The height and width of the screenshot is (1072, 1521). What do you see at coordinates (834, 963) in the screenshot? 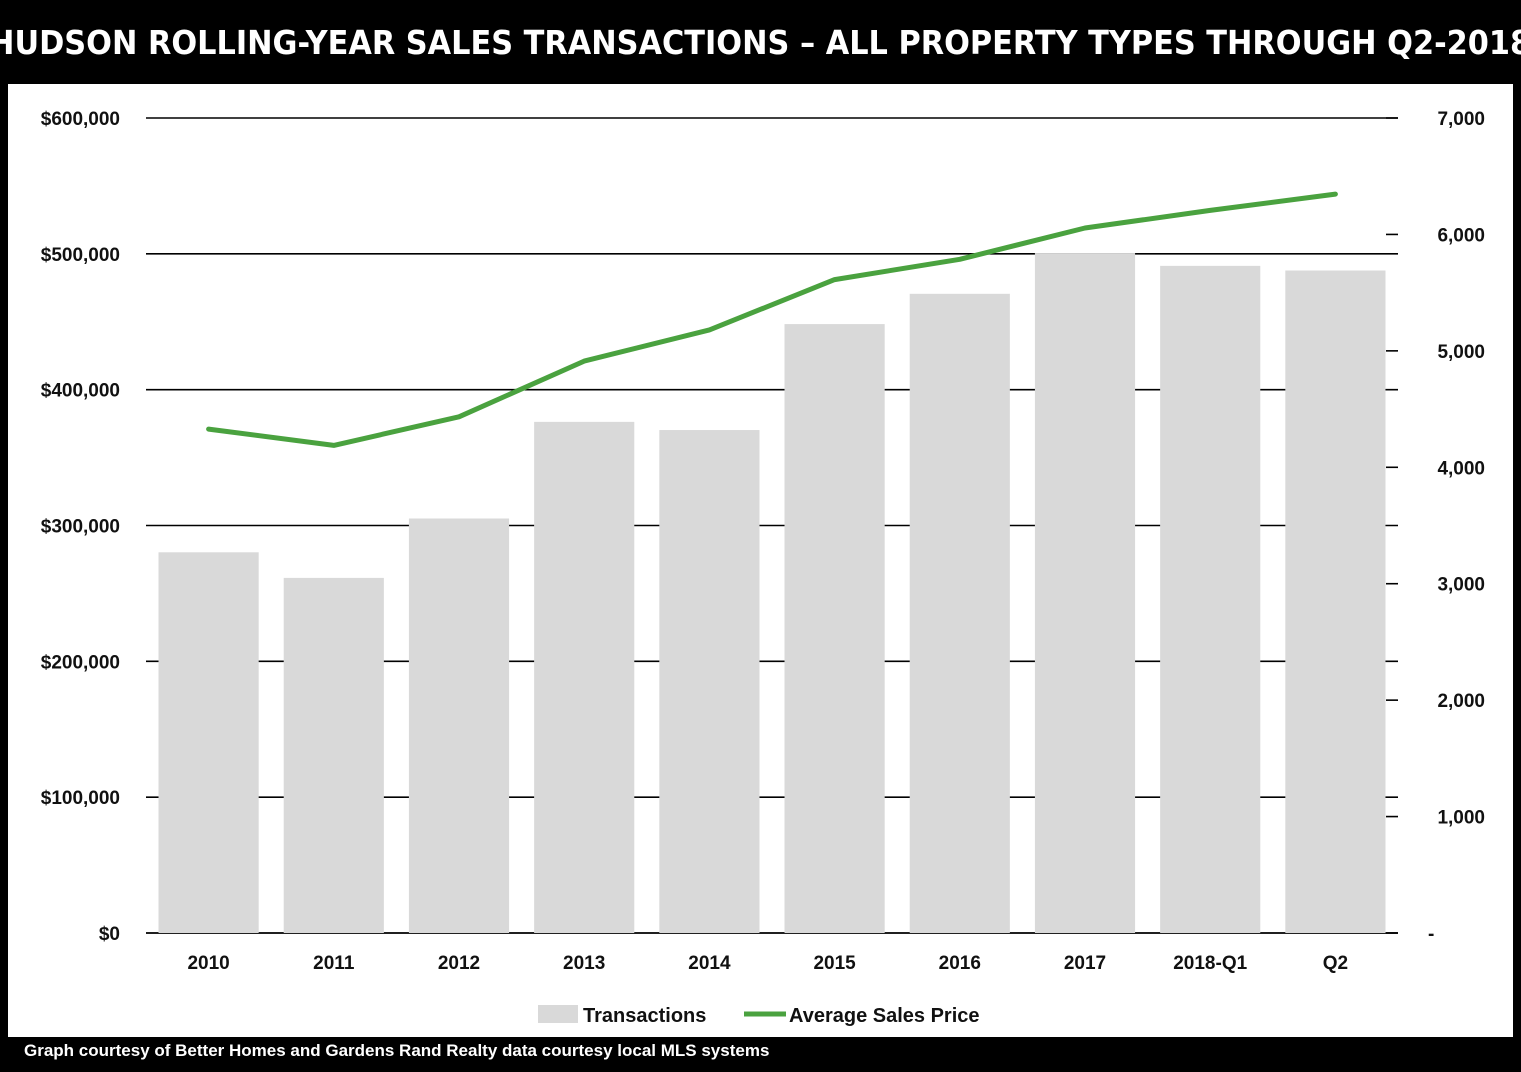
I see `x-tick-label: 2015` at bounding box center [834, 963].